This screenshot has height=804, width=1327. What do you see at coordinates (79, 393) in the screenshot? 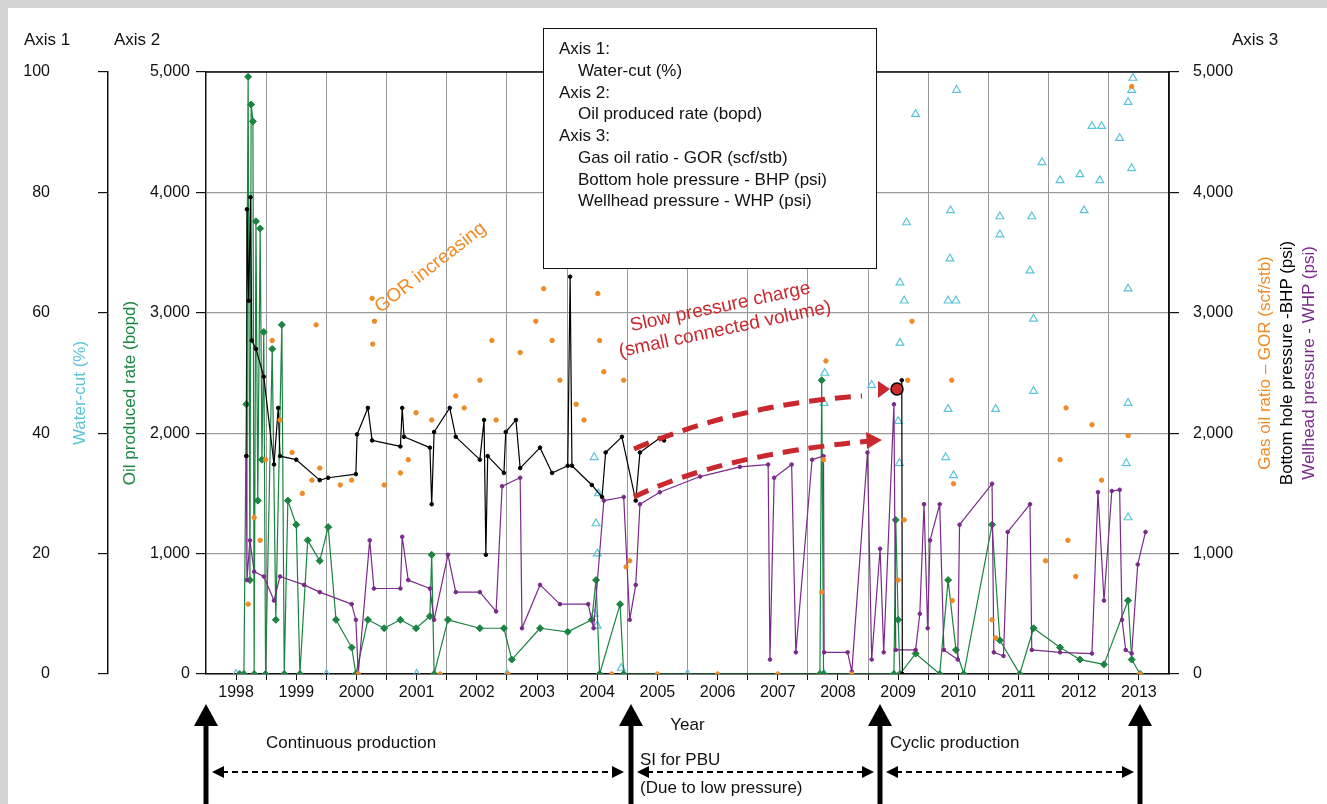
I see `y-axis-title: Water-cut (%)` at bounding box center [79, 393].